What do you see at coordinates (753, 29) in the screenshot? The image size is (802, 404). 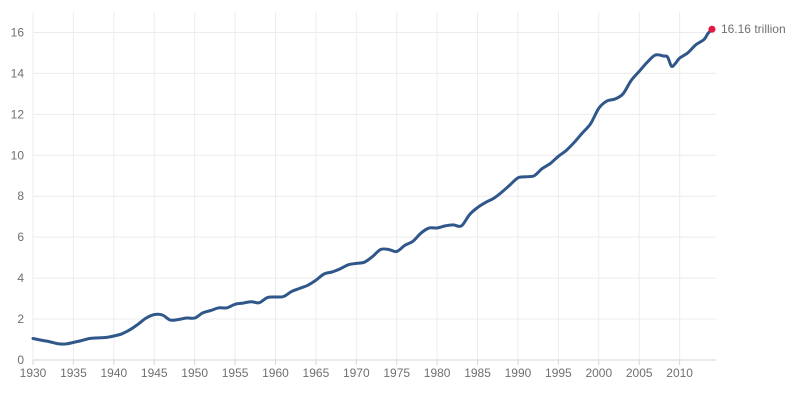 I see `end-value-label: 16.16 trillion` at bounding box center [753, 29].